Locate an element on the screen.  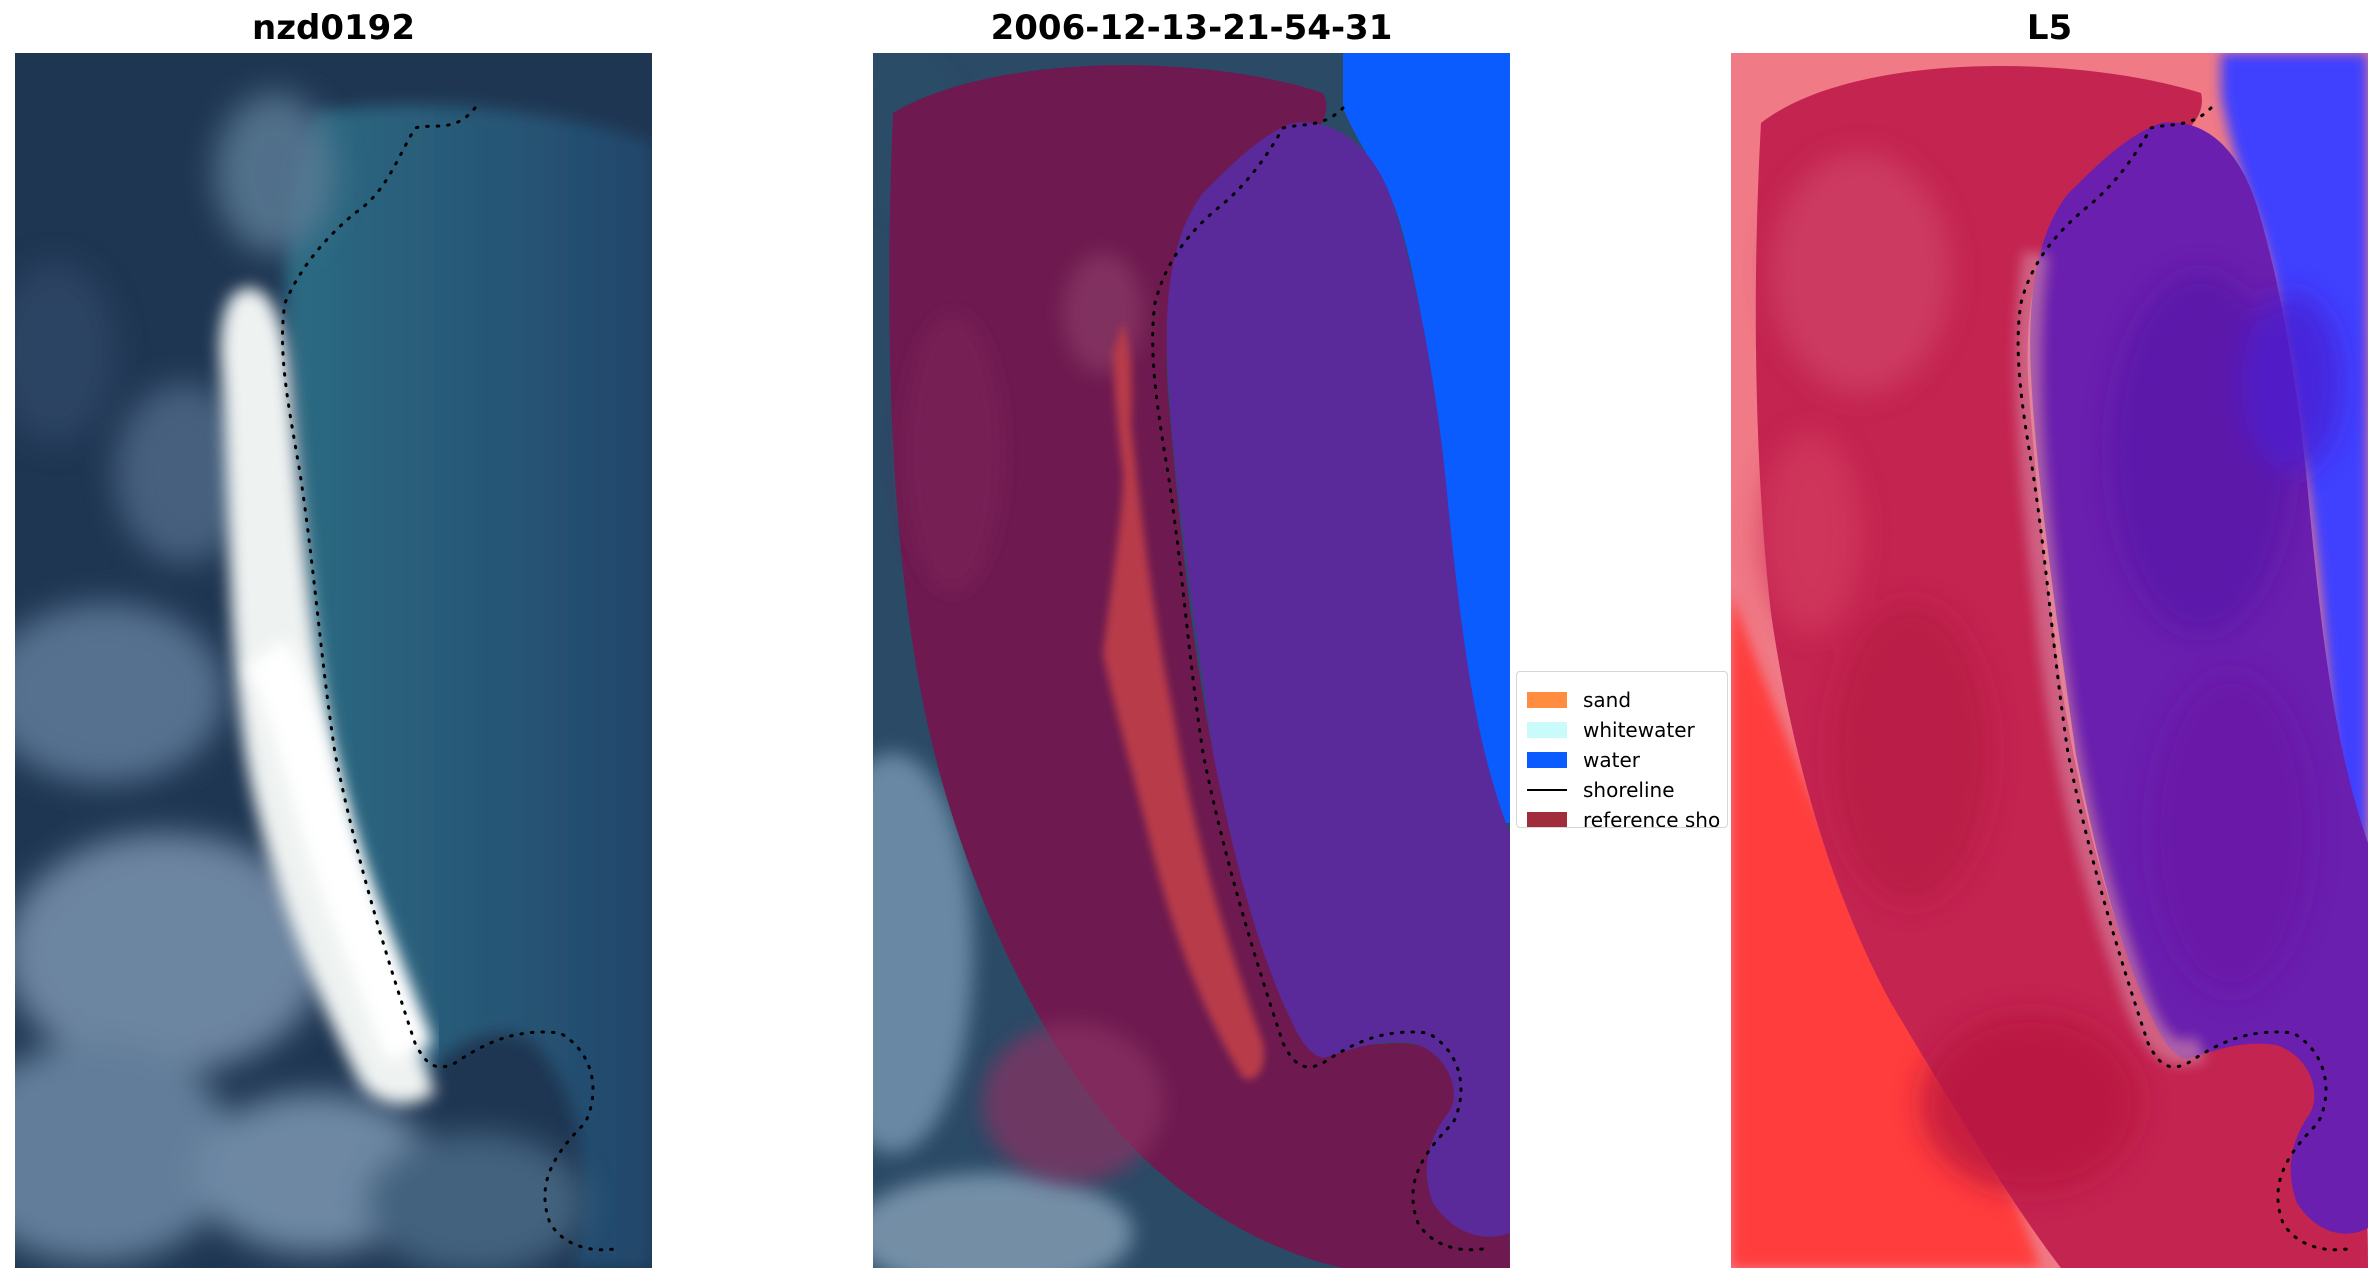
panel-title-rgb: nzd0192 is located at coordinates (333, 28).